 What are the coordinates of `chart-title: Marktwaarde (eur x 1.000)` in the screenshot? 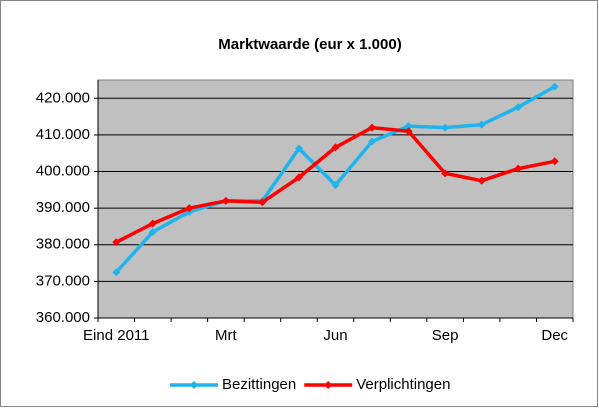 It's located at (309, 44).